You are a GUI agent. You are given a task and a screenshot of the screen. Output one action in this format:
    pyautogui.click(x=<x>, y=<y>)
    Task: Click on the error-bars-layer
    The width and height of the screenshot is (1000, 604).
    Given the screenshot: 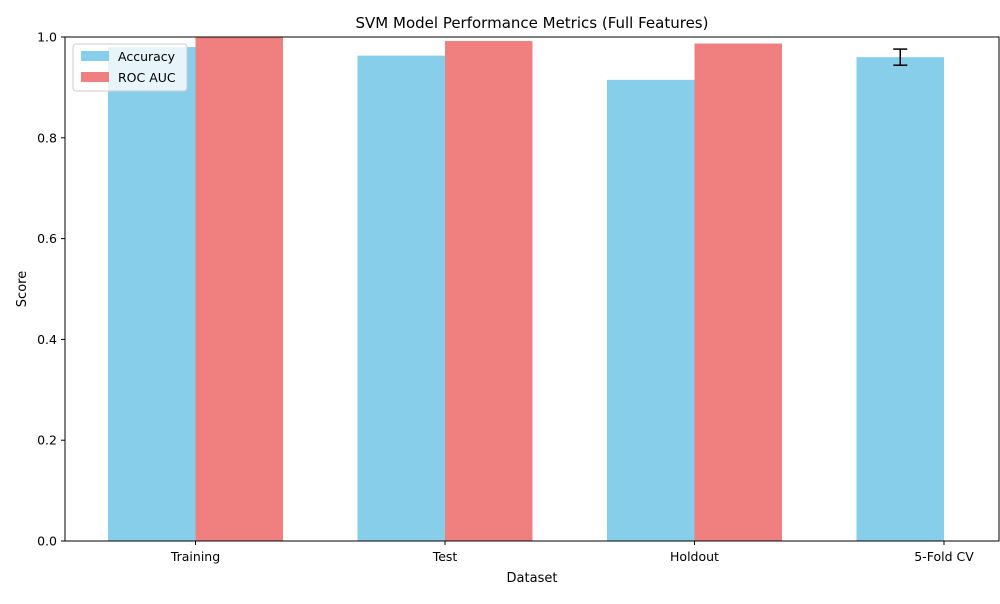 What is the action you would take?
    pyautogui.click(x=900, y=57)
    